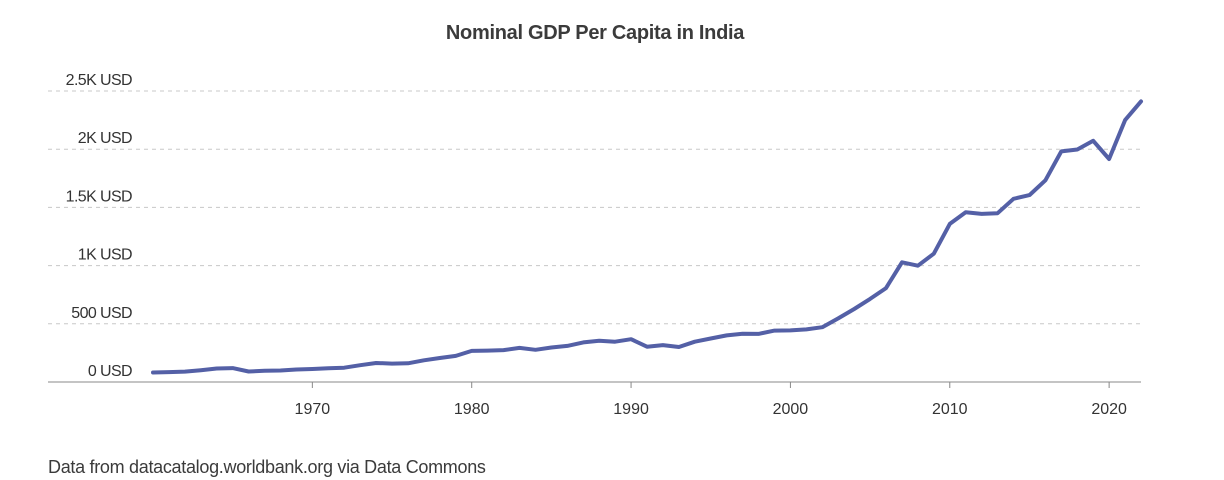 The image size is (1224, 480). What do you see at coordinates (472, 409) in the screenshot?
I see `x-tick-label: 1980` at bounding box center [472, 409].